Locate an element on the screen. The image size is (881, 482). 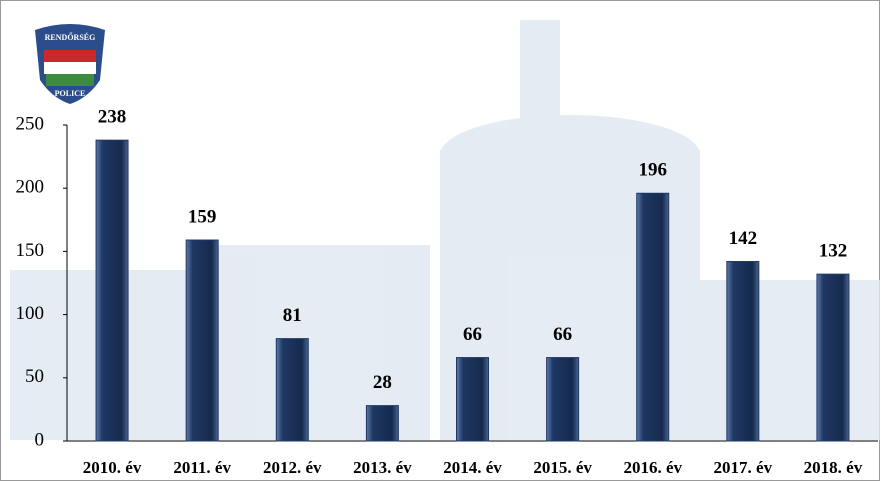
x-tick-label: 2013. év is located at coordinates (382, 467).